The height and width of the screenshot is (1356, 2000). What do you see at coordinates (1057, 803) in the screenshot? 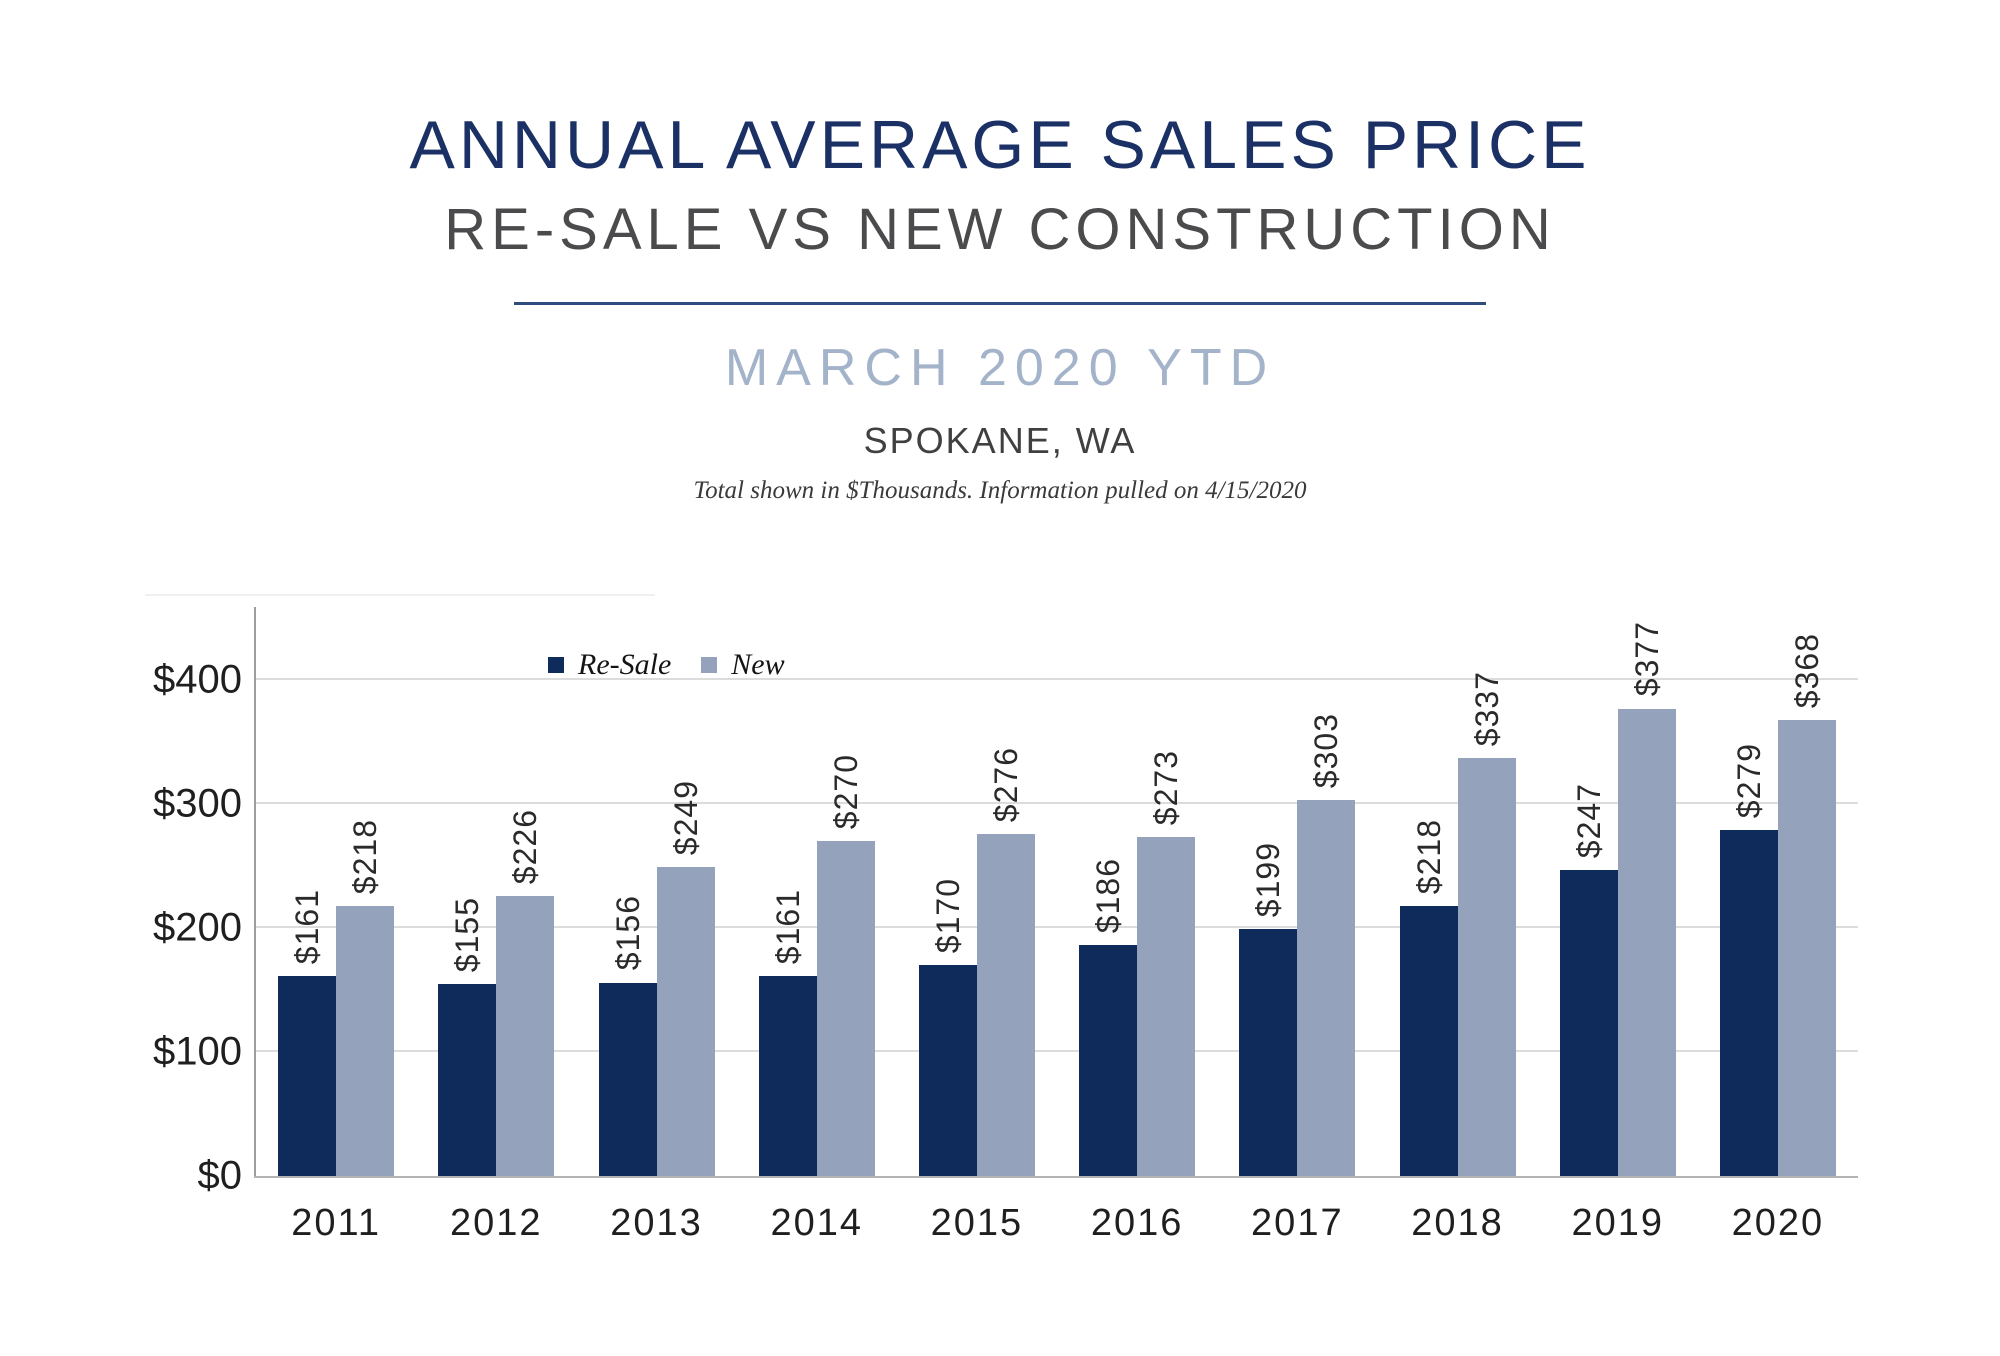
I see `gridline-$300` at bounding box center [1057, 803].